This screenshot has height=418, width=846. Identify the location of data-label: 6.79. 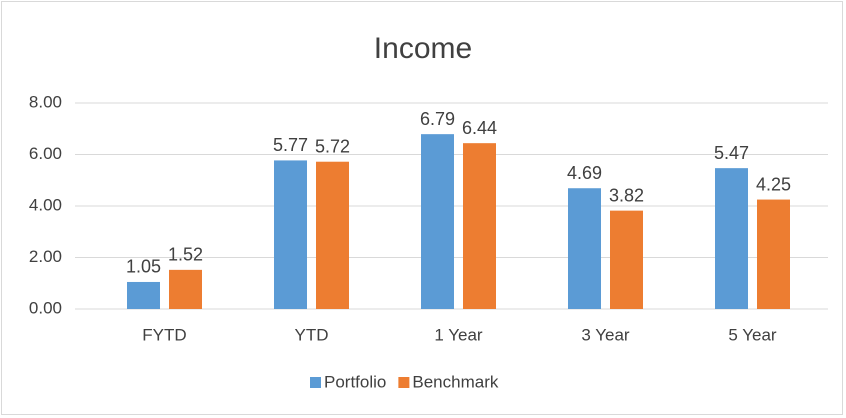
(437, 119).